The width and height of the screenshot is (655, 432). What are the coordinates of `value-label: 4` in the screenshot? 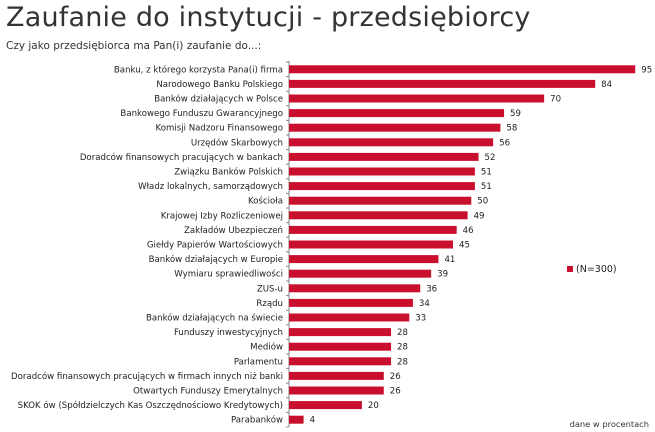 It's located at (312, 421).